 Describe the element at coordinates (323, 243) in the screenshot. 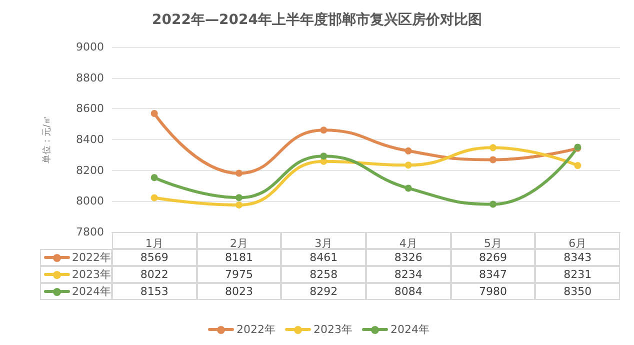

I see `x-tick-label: 3月` at that location.